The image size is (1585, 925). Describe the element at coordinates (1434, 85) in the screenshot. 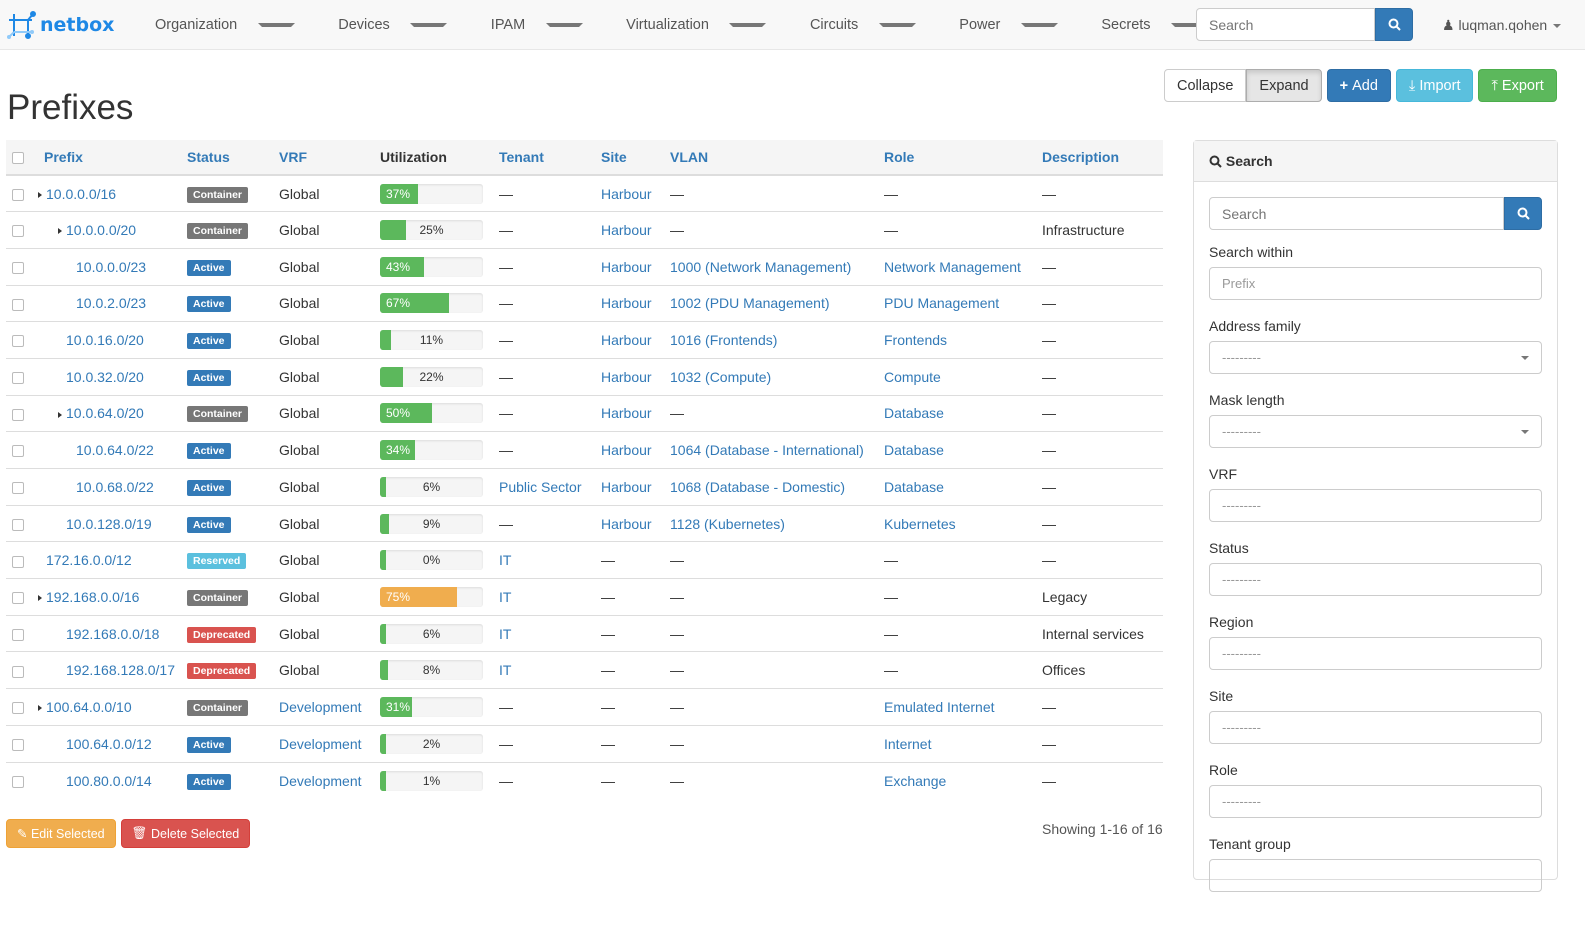

I see `import-button: ⤓ Import` at that location.